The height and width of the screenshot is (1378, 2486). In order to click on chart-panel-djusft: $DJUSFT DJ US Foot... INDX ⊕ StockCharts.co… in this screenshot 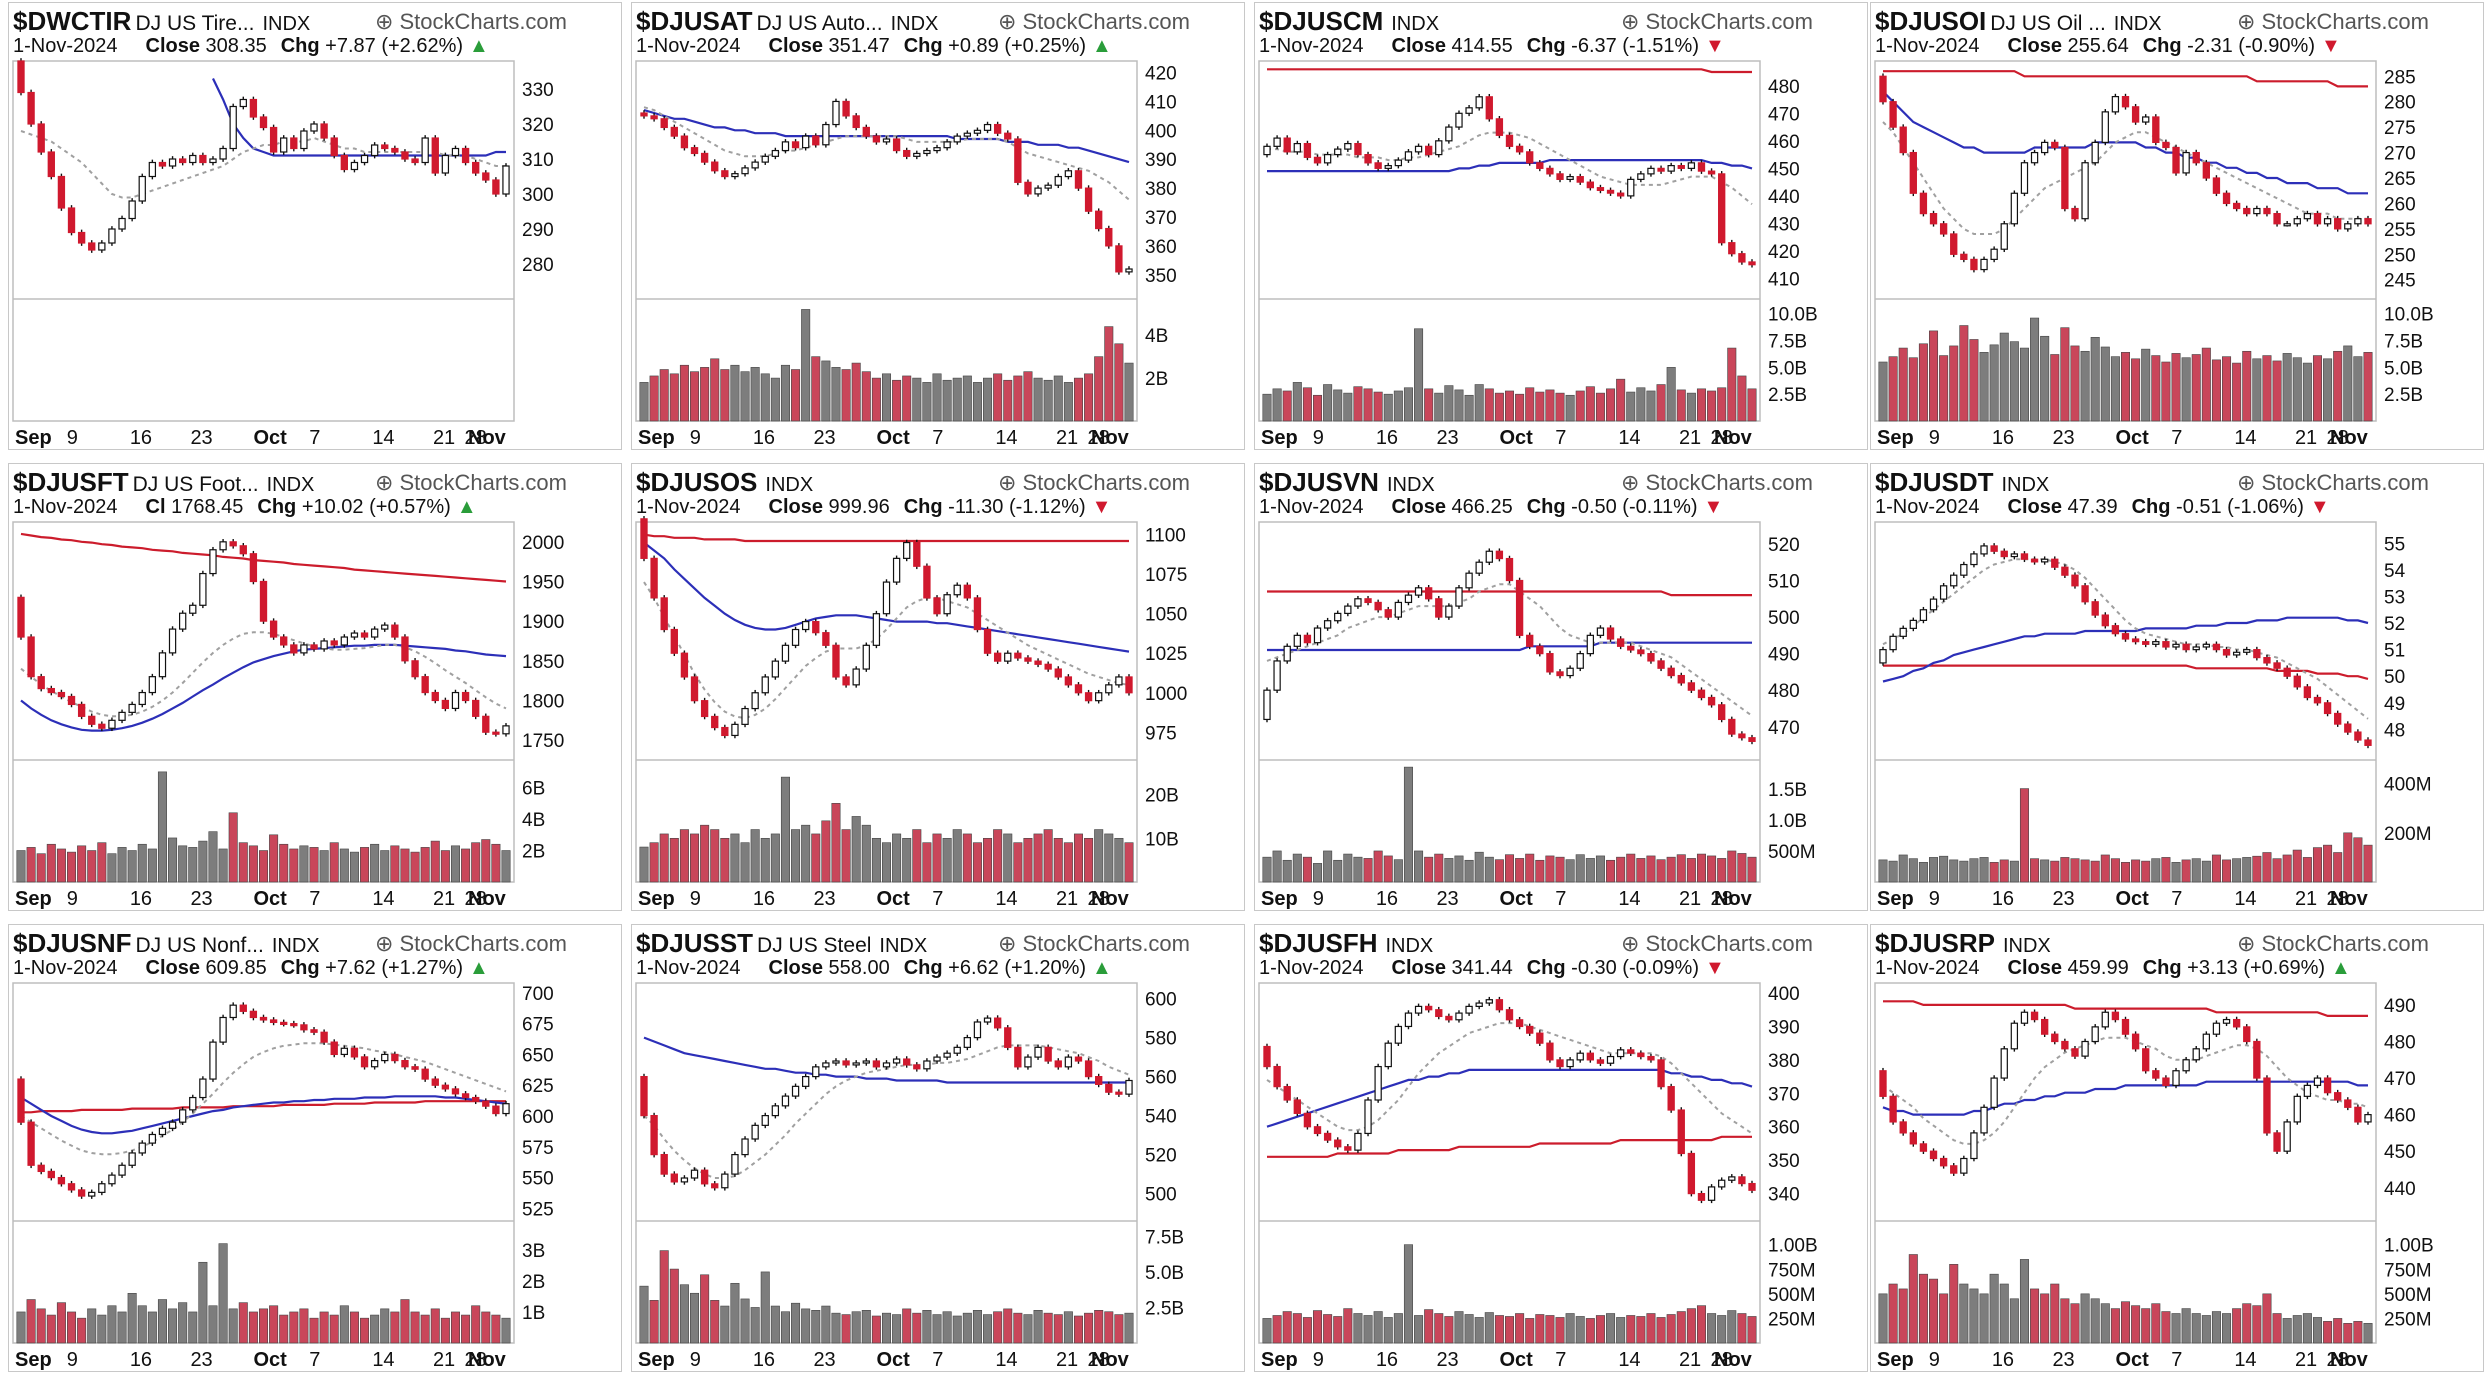, I will do `click(315, 687)`.